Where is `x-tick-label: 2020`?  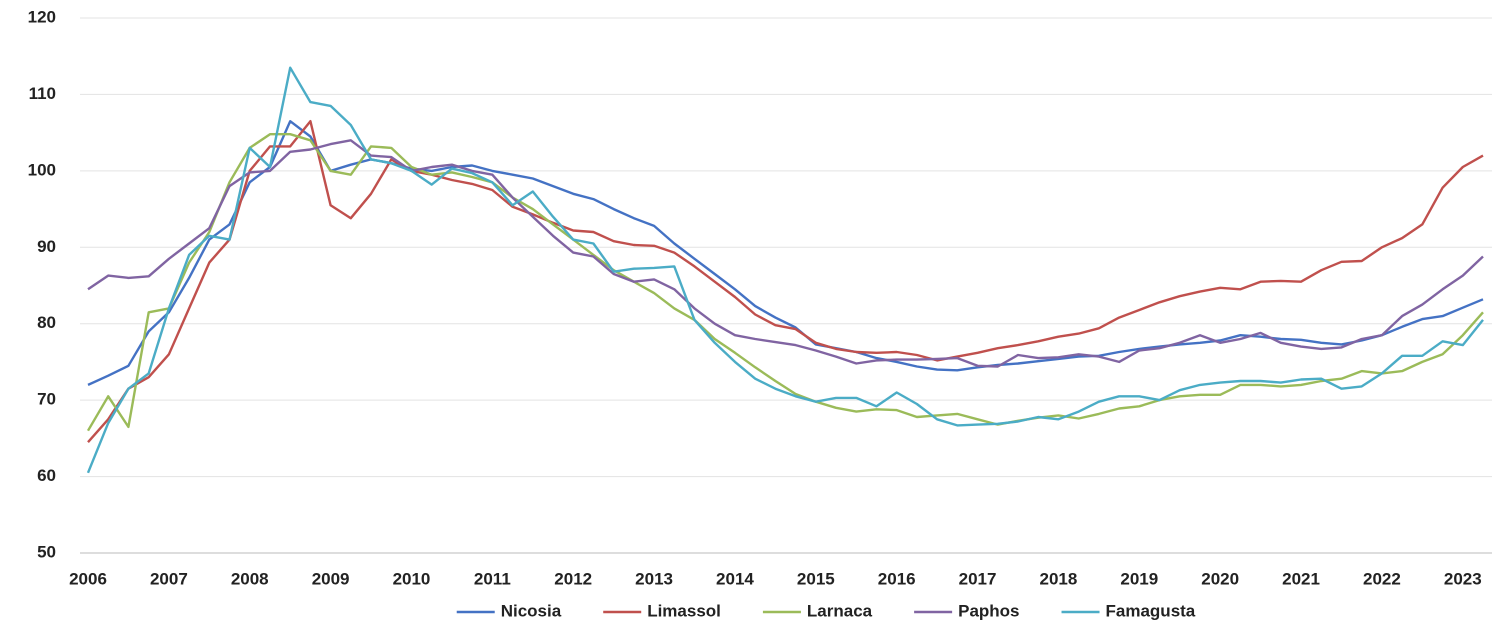 x-tick-label: 2020 is located at coordinates (1220, 578).